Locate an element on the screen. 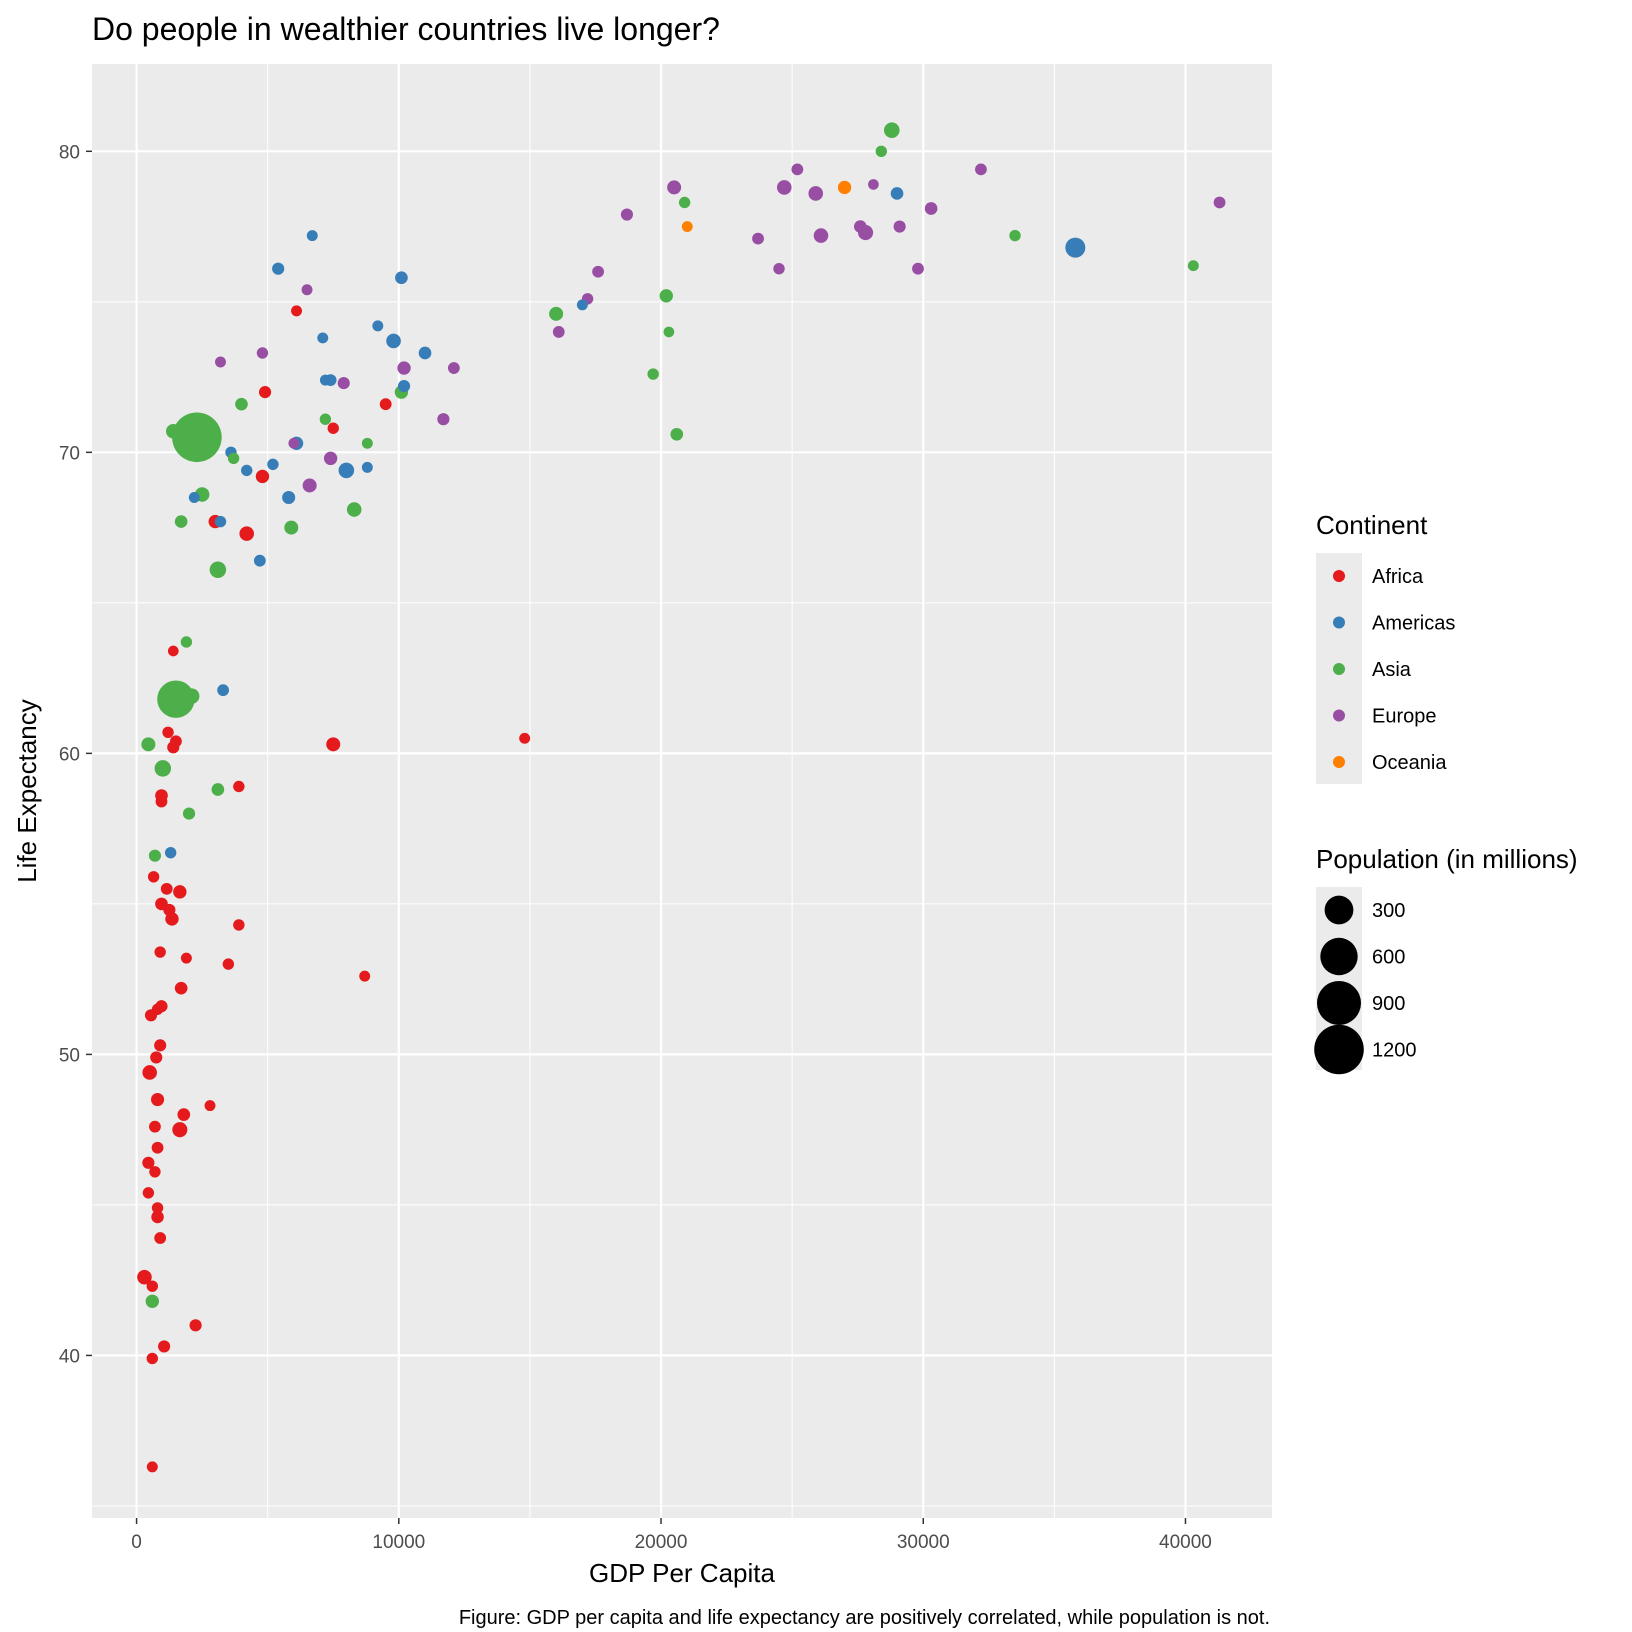 The height and width of the screenshot is (1632, 1632). size-legend-label: 600 is located at coordinates (1388, 958).